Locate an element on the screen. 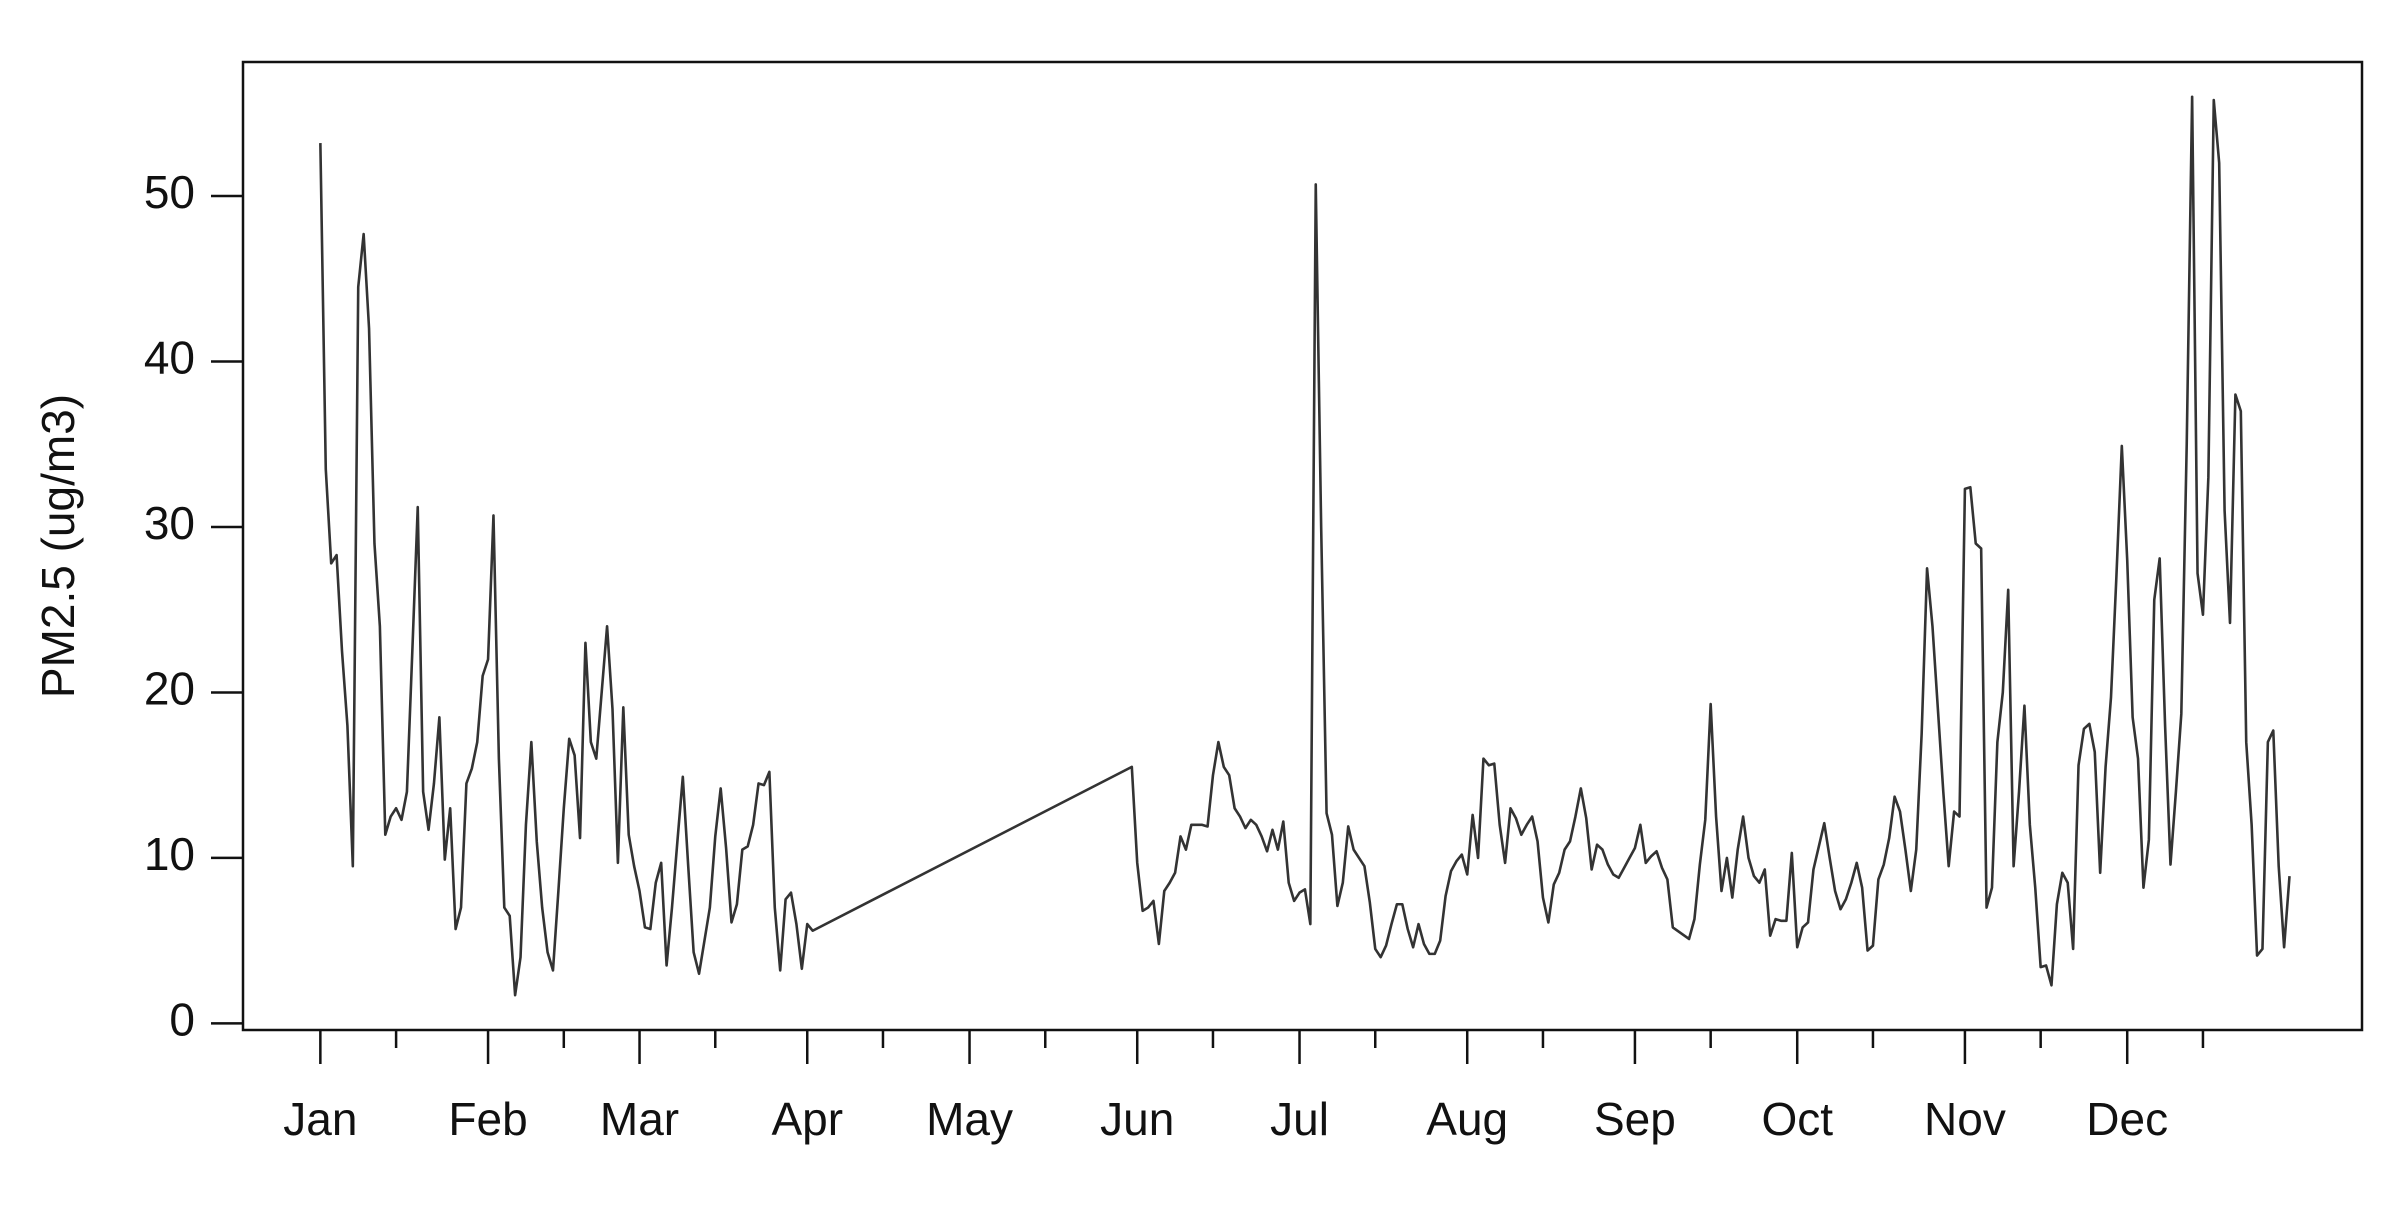  x-tick-label: Sep is located at coordinates (1635, 1119).